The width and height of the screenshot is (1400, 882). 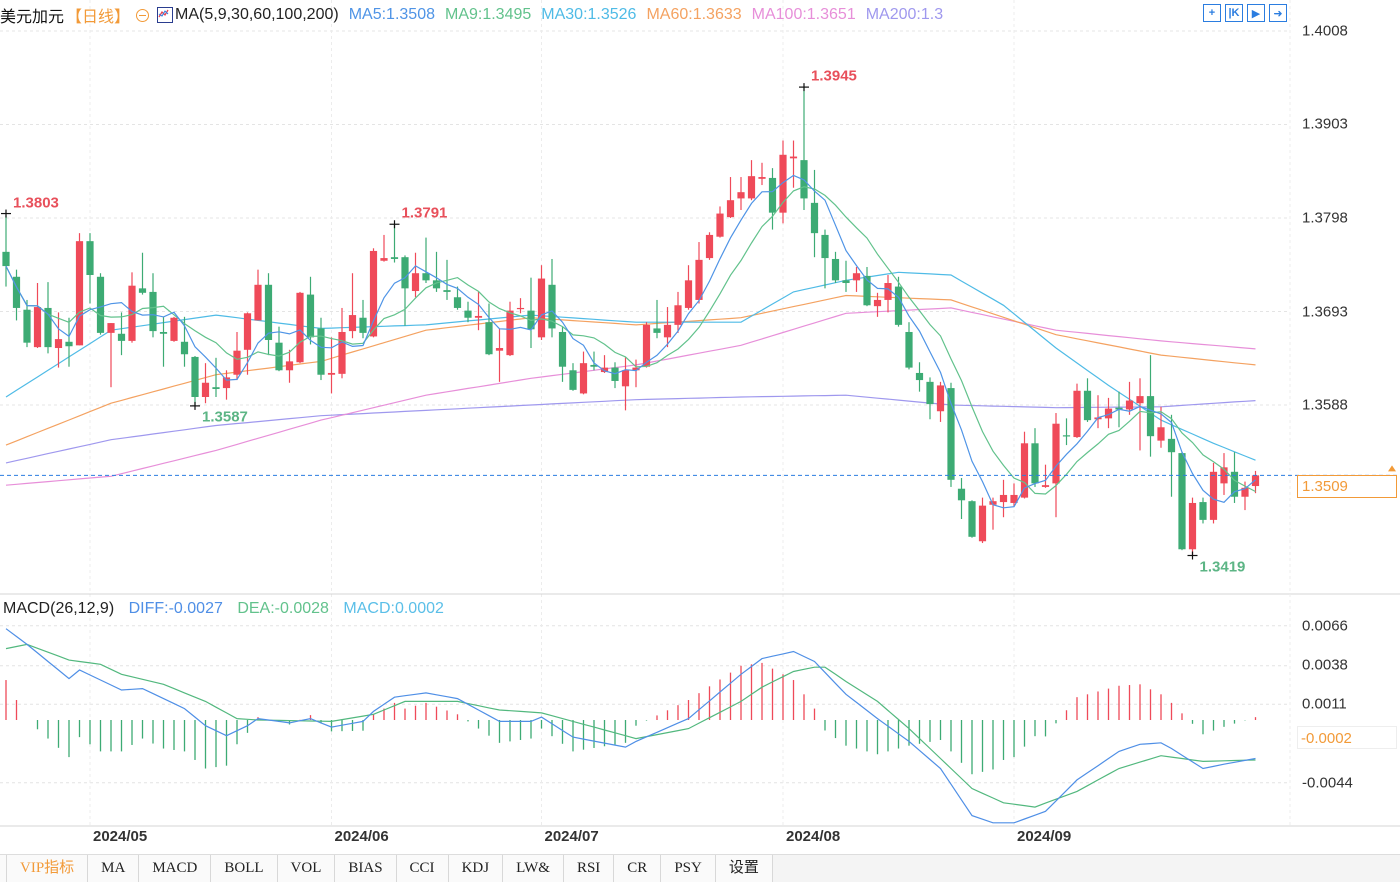 I want to click on tab-kdj: KDJ, so click(x=476, y=868).